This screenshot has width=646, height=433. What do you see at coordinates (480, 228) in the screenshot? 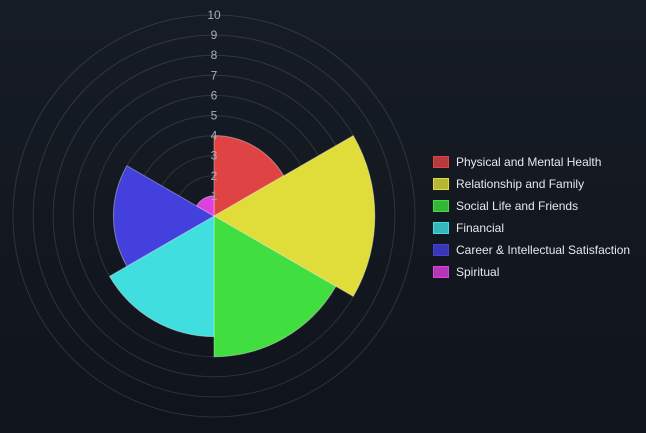
I see `legend-label: Financial` at bounding box center [480, 228].